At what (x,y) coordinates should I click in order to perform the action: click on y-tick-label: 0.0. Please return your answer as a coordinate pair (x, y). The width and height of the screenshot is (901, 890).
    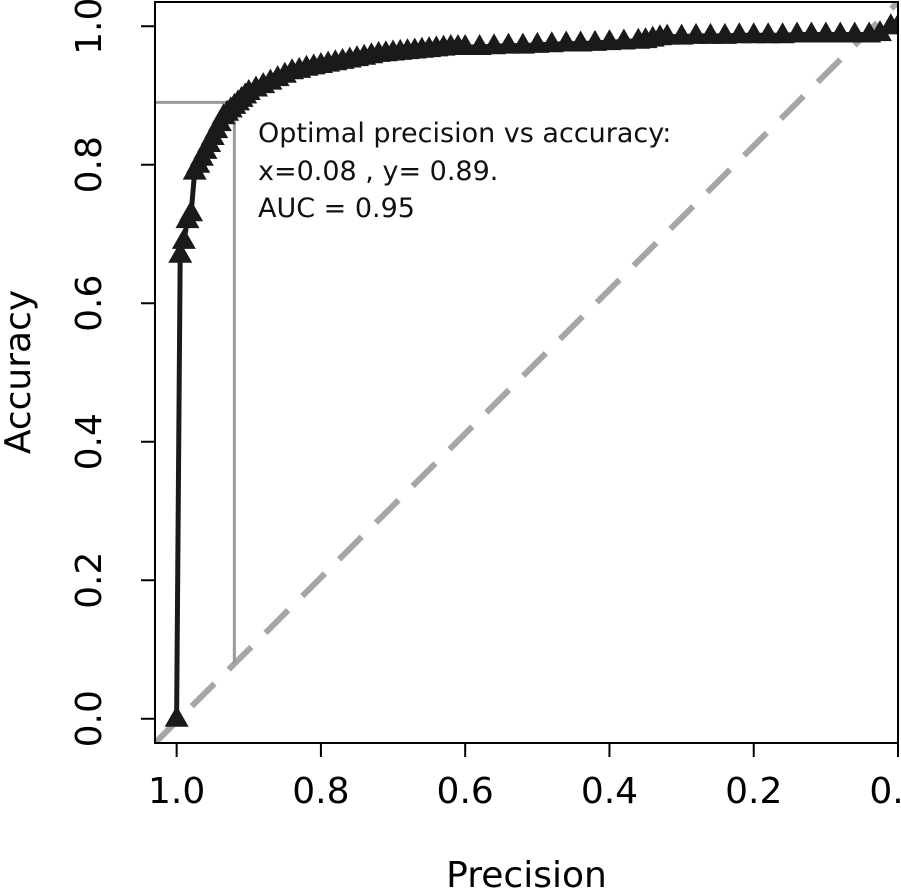
    Looking at the image, I should click on (89, 718).